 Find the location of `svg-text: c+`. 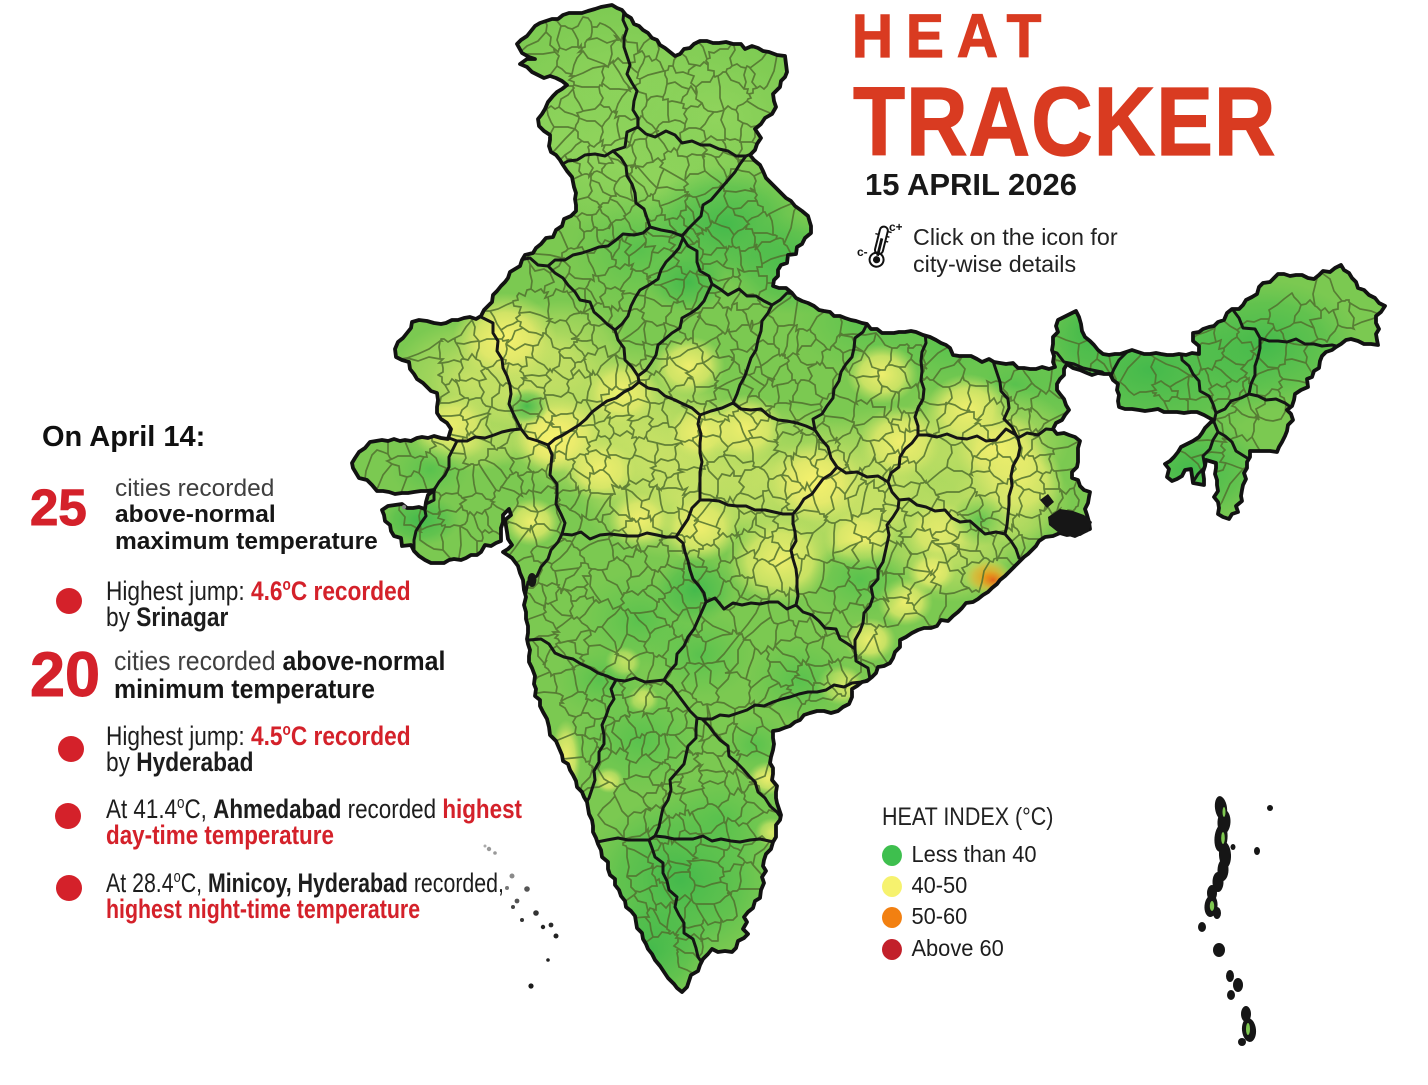

svg-text: c+ is located at coordinates (895, 227).